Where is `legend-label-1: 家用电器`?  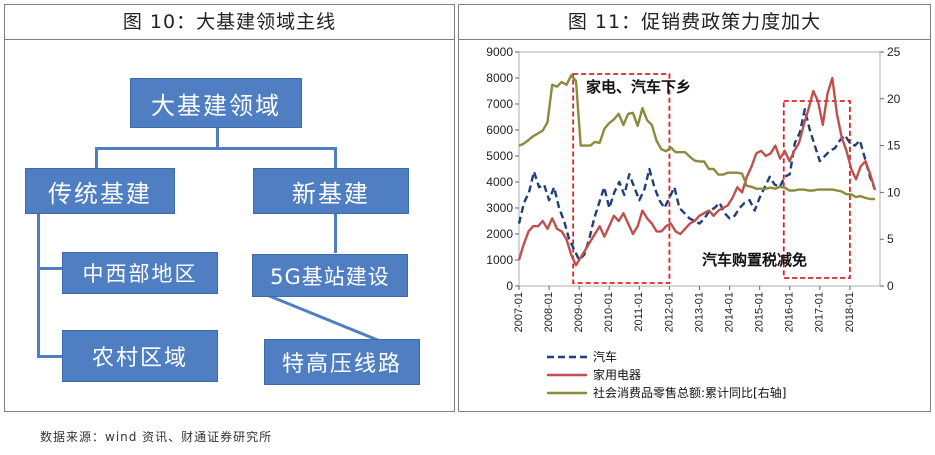
legend-label-1: 家用电器 is located at coordinates (617, 374).